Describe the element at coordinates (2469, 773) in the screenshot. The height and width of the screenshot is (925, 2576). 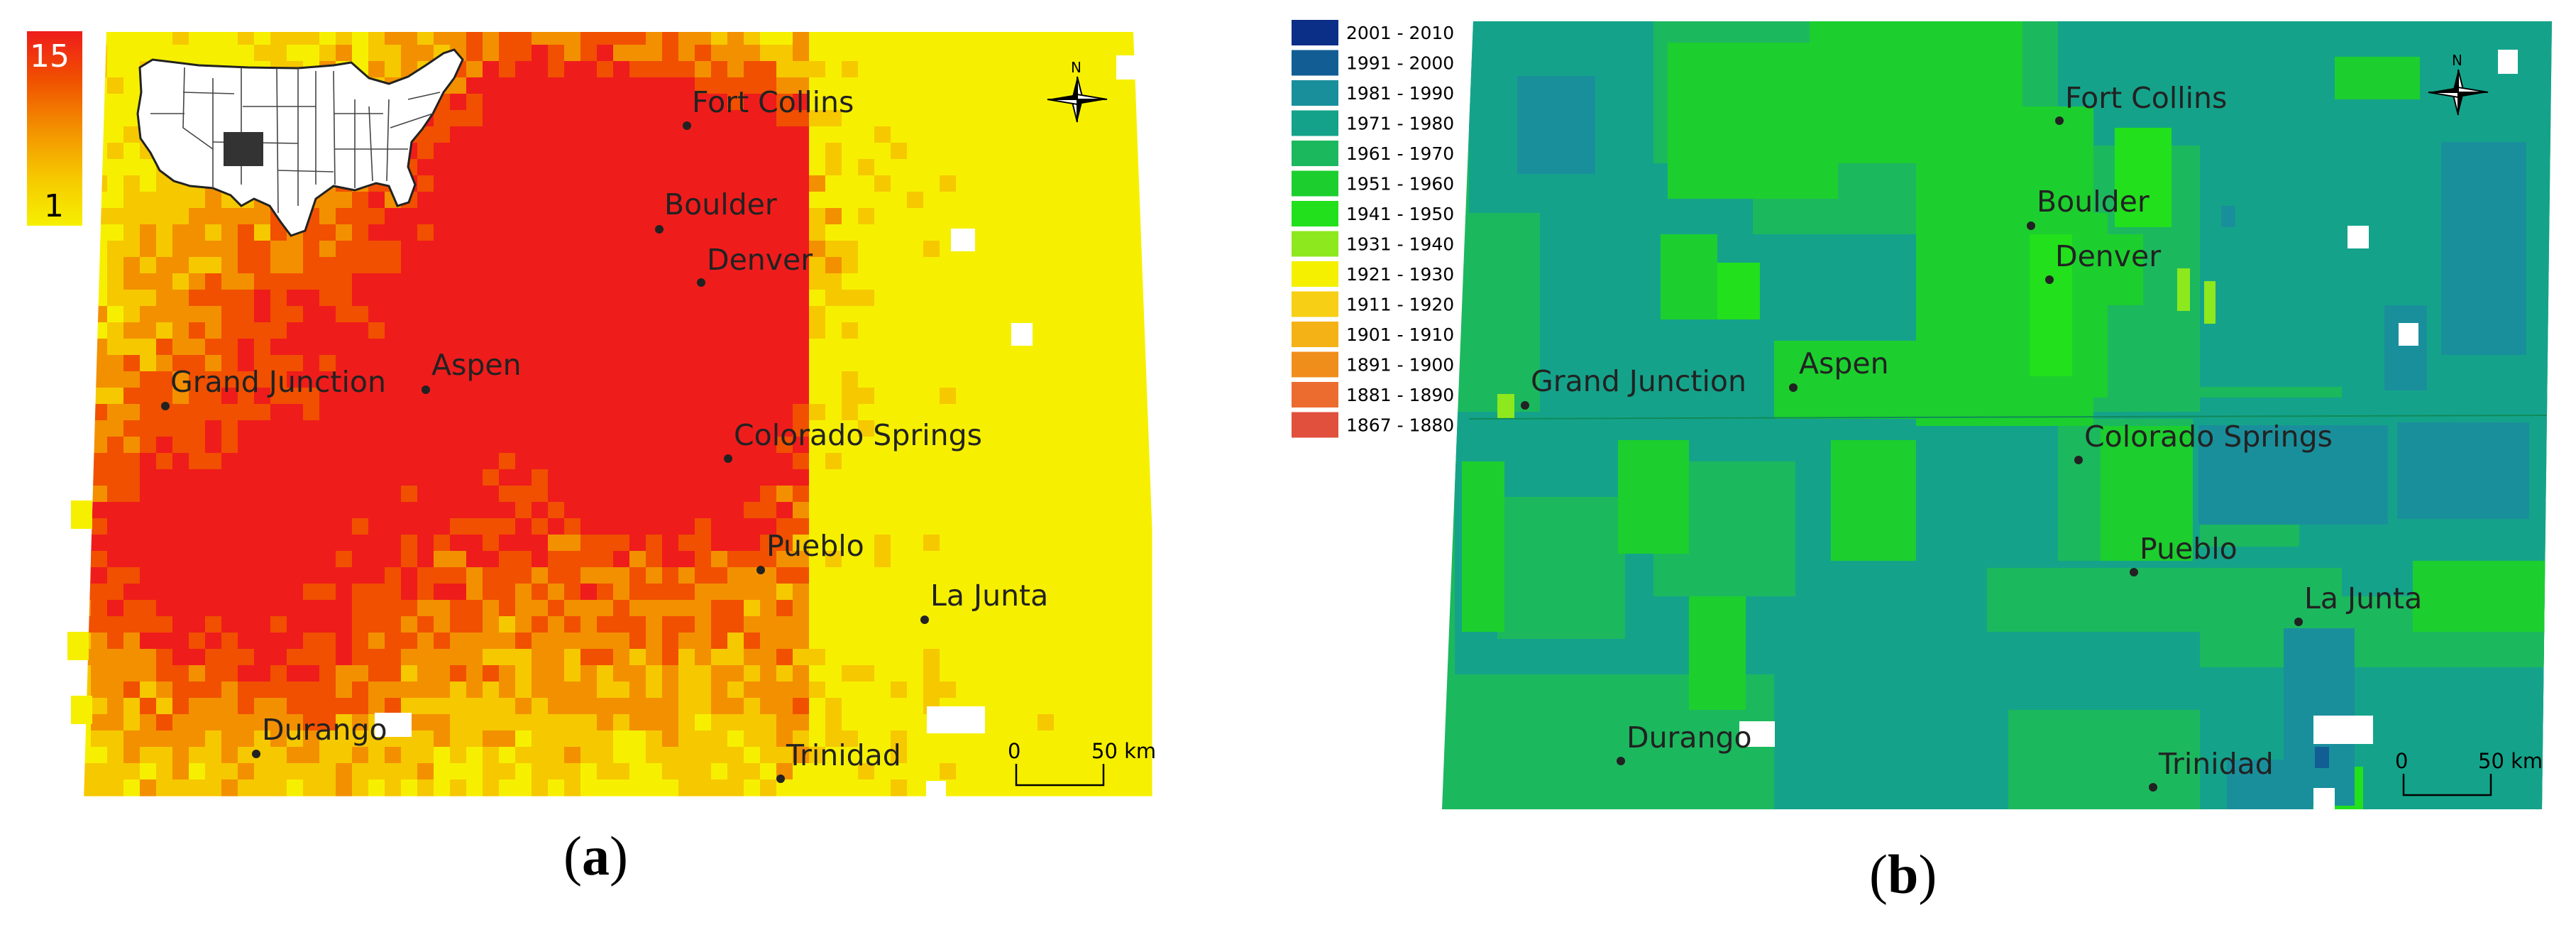
I see `scale-bar-b: 0 50 km` at that location.